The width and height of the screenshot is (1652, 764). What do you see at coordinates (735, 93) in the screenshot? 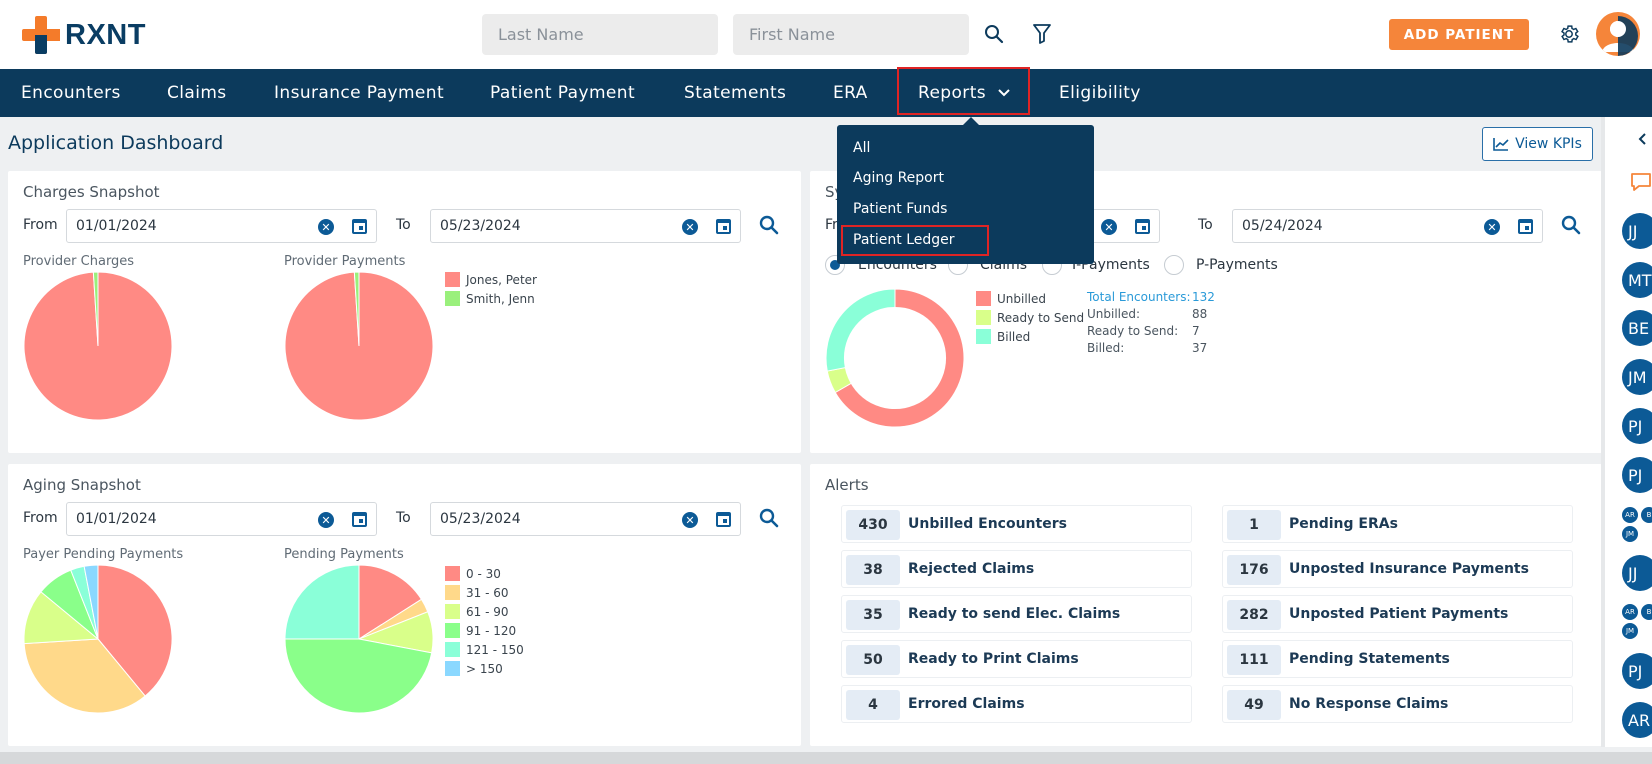
I see `nav-statements: Statements` at bounding box center [735, 93].